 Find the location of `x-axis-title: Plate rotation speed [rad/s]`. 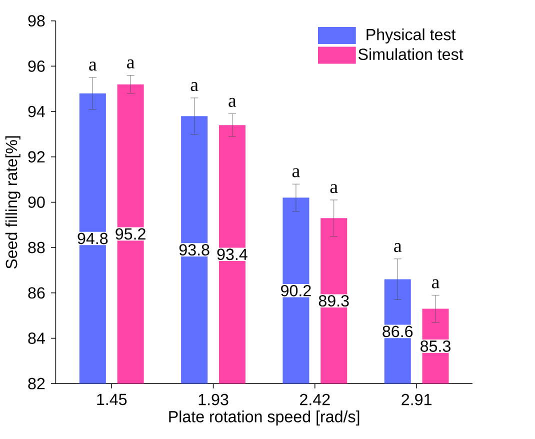

x-axis-title: Plate rotation speed [rad/s] is located at coordinates (264, 418).